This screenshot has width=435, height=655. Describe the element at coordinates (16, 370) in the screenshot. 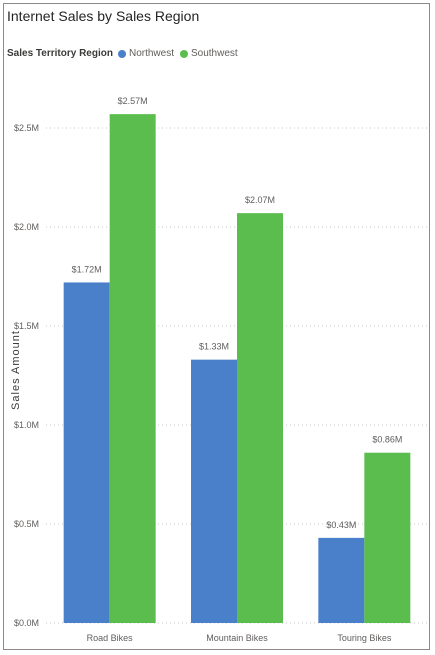

I see `y-axis-title: Sales Amount` at that location.